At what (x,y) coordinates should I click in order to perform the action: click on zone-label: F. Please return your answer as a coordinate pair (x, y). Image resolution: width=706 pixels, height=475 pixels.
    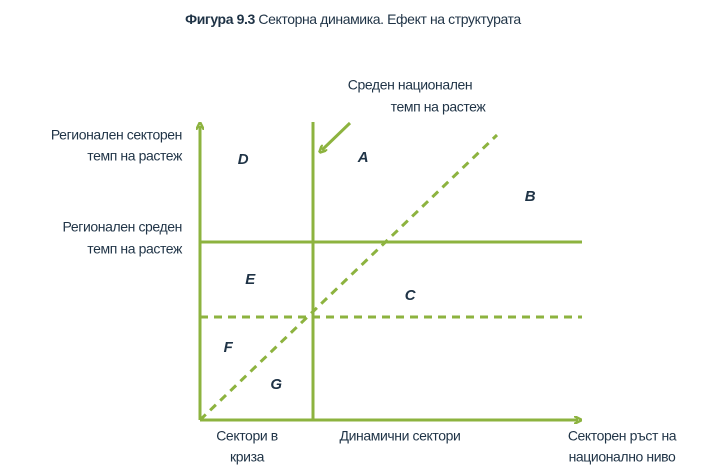
    Looking at the image, I should click on (229, 347).